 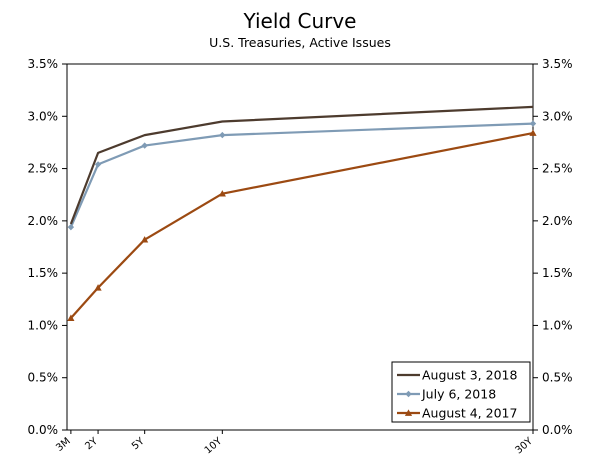 I want to click on y-tick-label-right: 3.5%, so click(x=557, y=64).